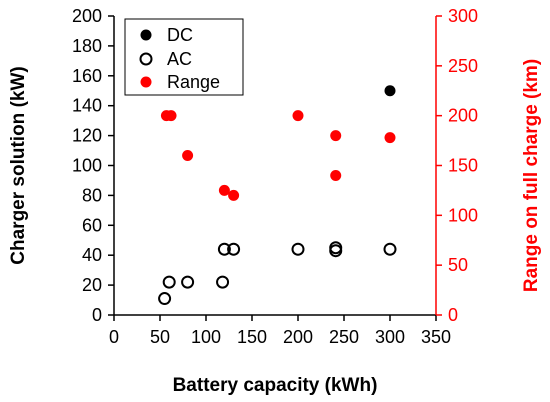  What do you see at coordinates (453, 315) in the screenshot?
I see `right-y-tick-label: 0` at bounding box center [453, 315].